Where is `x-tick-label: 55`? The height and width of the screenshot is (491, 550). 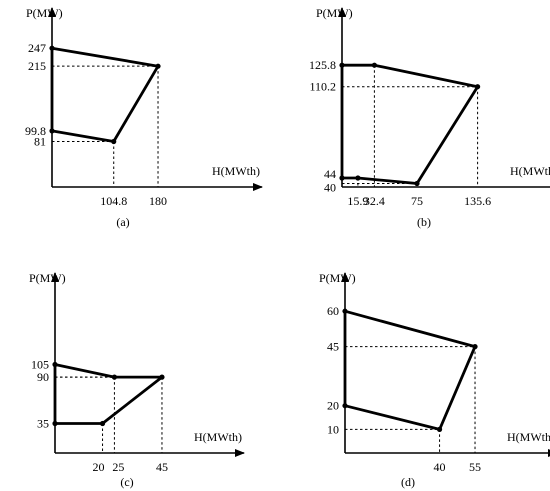
x-tick-label: 55 is located at coordinates (475, 467).